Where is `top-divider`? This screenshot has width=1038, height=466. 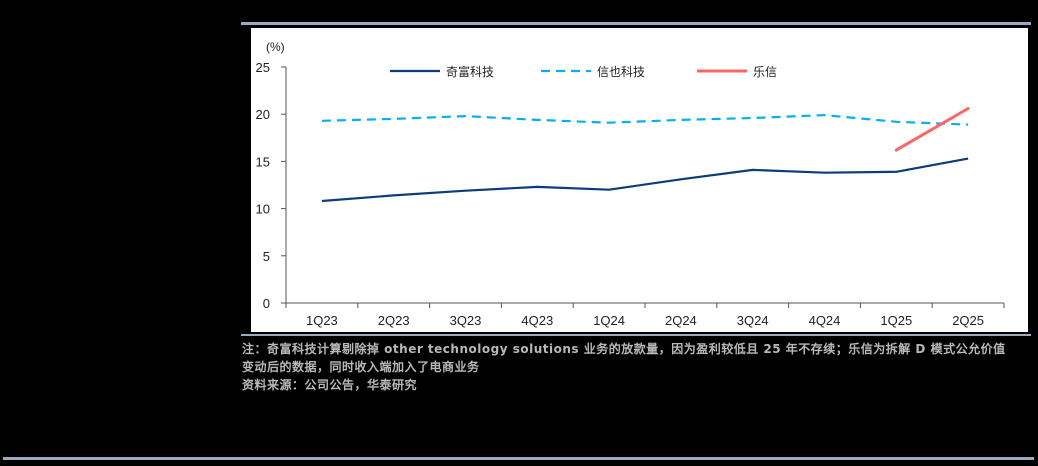
top-divider is located at coordinates (636, 23).